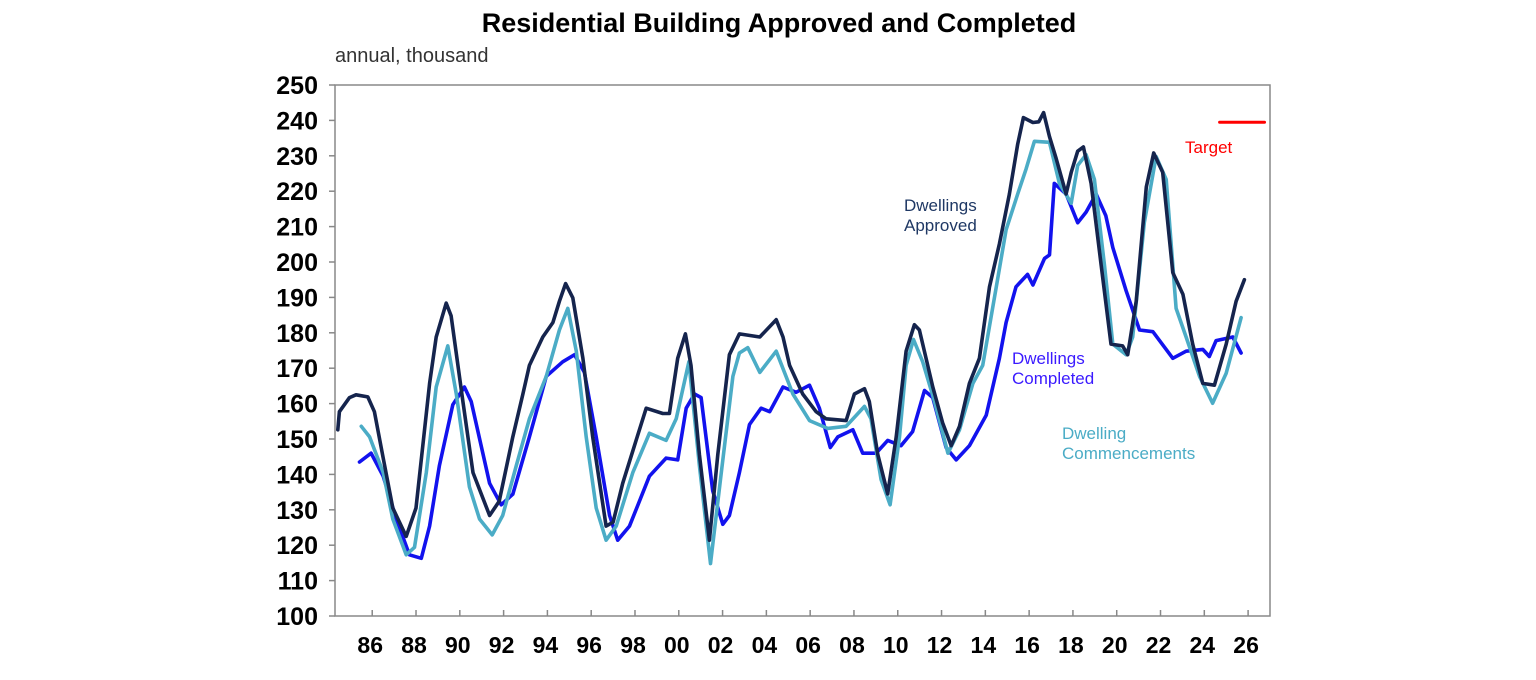 This screenshot has width=1536, height=680. What do you see at coordinates (852, 645) in the screenshot?
I see `x-tick-label: 08` at bounding box center [852, 645].